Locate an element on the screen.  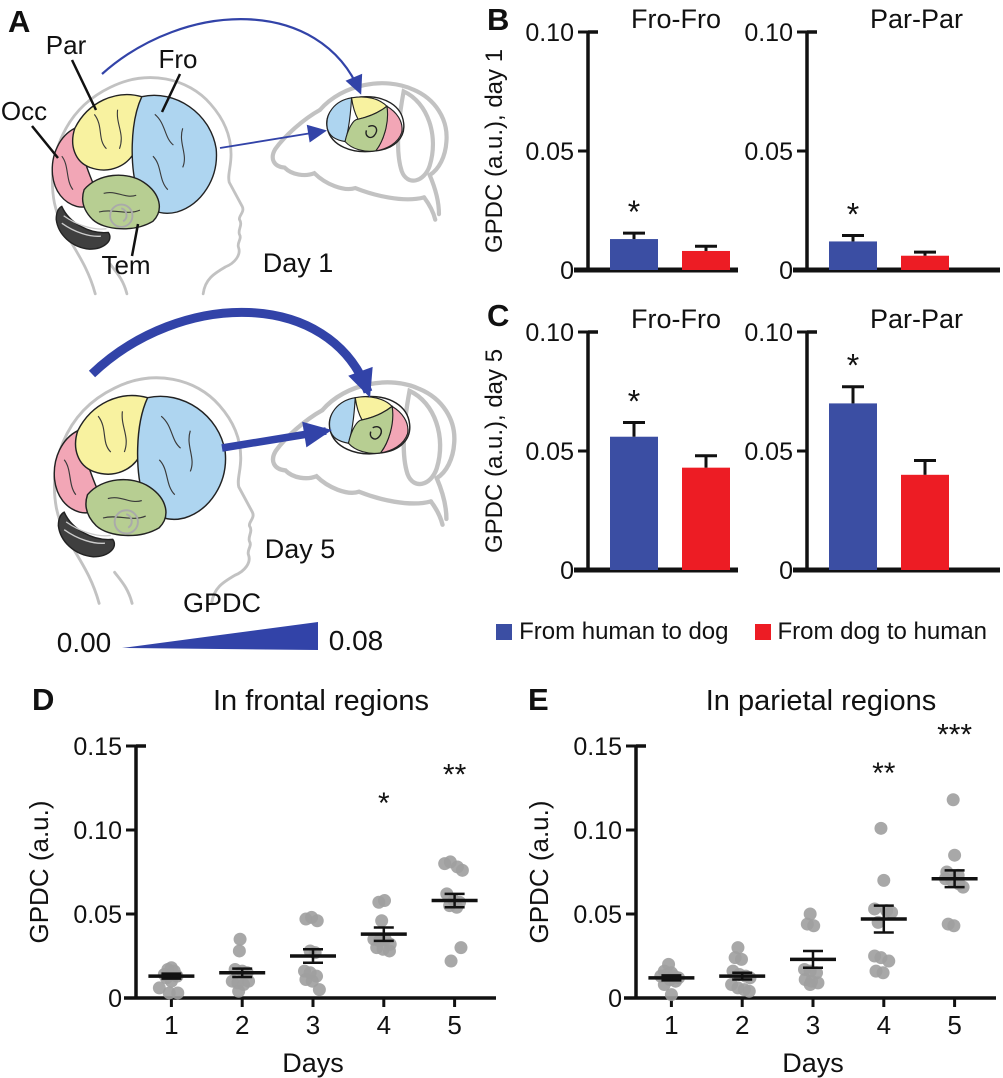
legend-swatch-dog-to-human is located at coordinates (762, 632).